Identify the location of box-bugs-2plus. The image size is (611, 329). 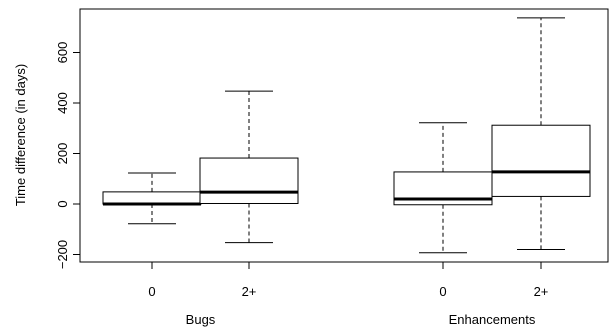
(249, 167).